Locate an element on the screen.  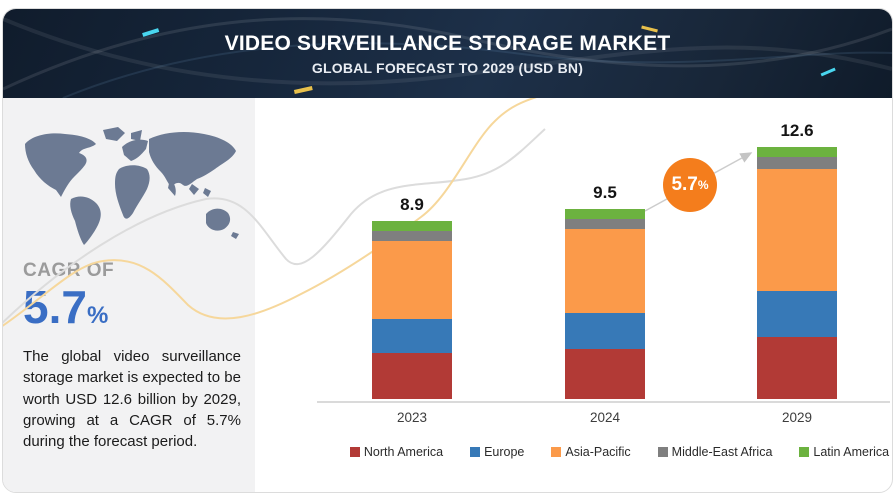
bar-segment-2024-asia-pacific is located at coordinates (605, 271).